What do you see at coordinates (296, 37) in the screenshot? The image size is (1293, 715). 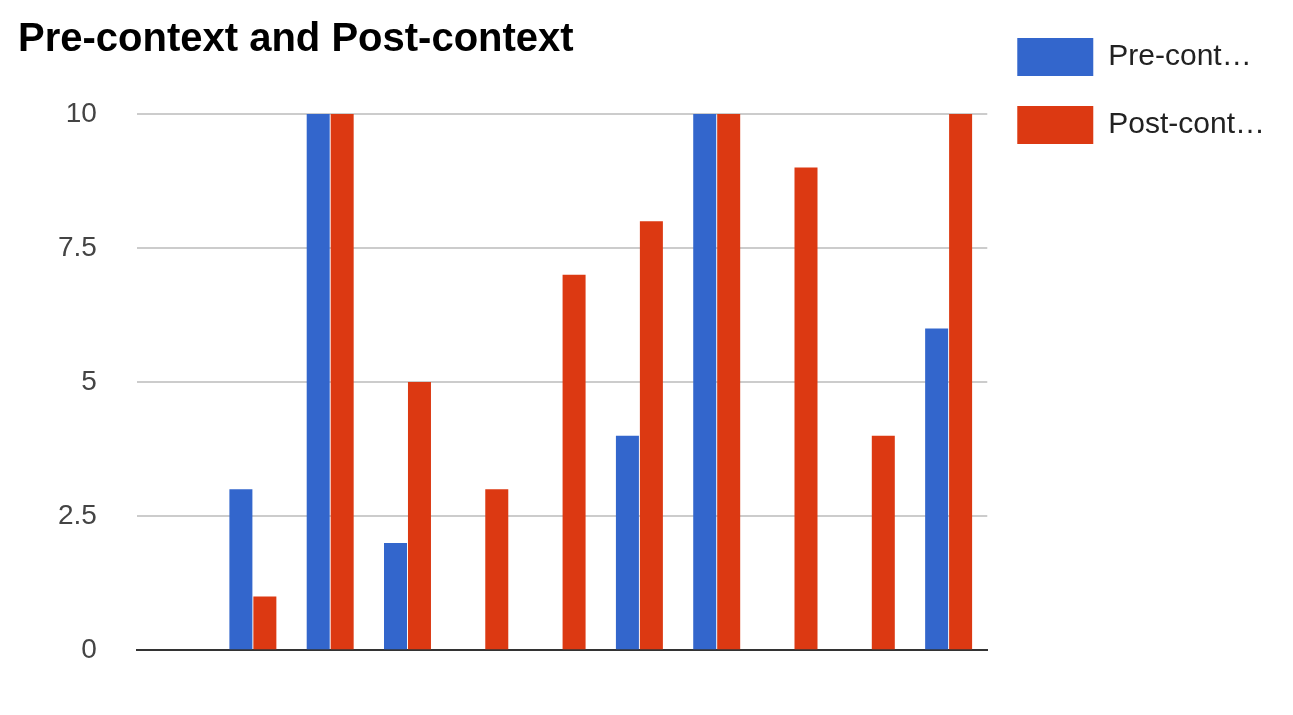 I see `chart-title: Pre-context and Post-context` at bounding box center [296, 37].